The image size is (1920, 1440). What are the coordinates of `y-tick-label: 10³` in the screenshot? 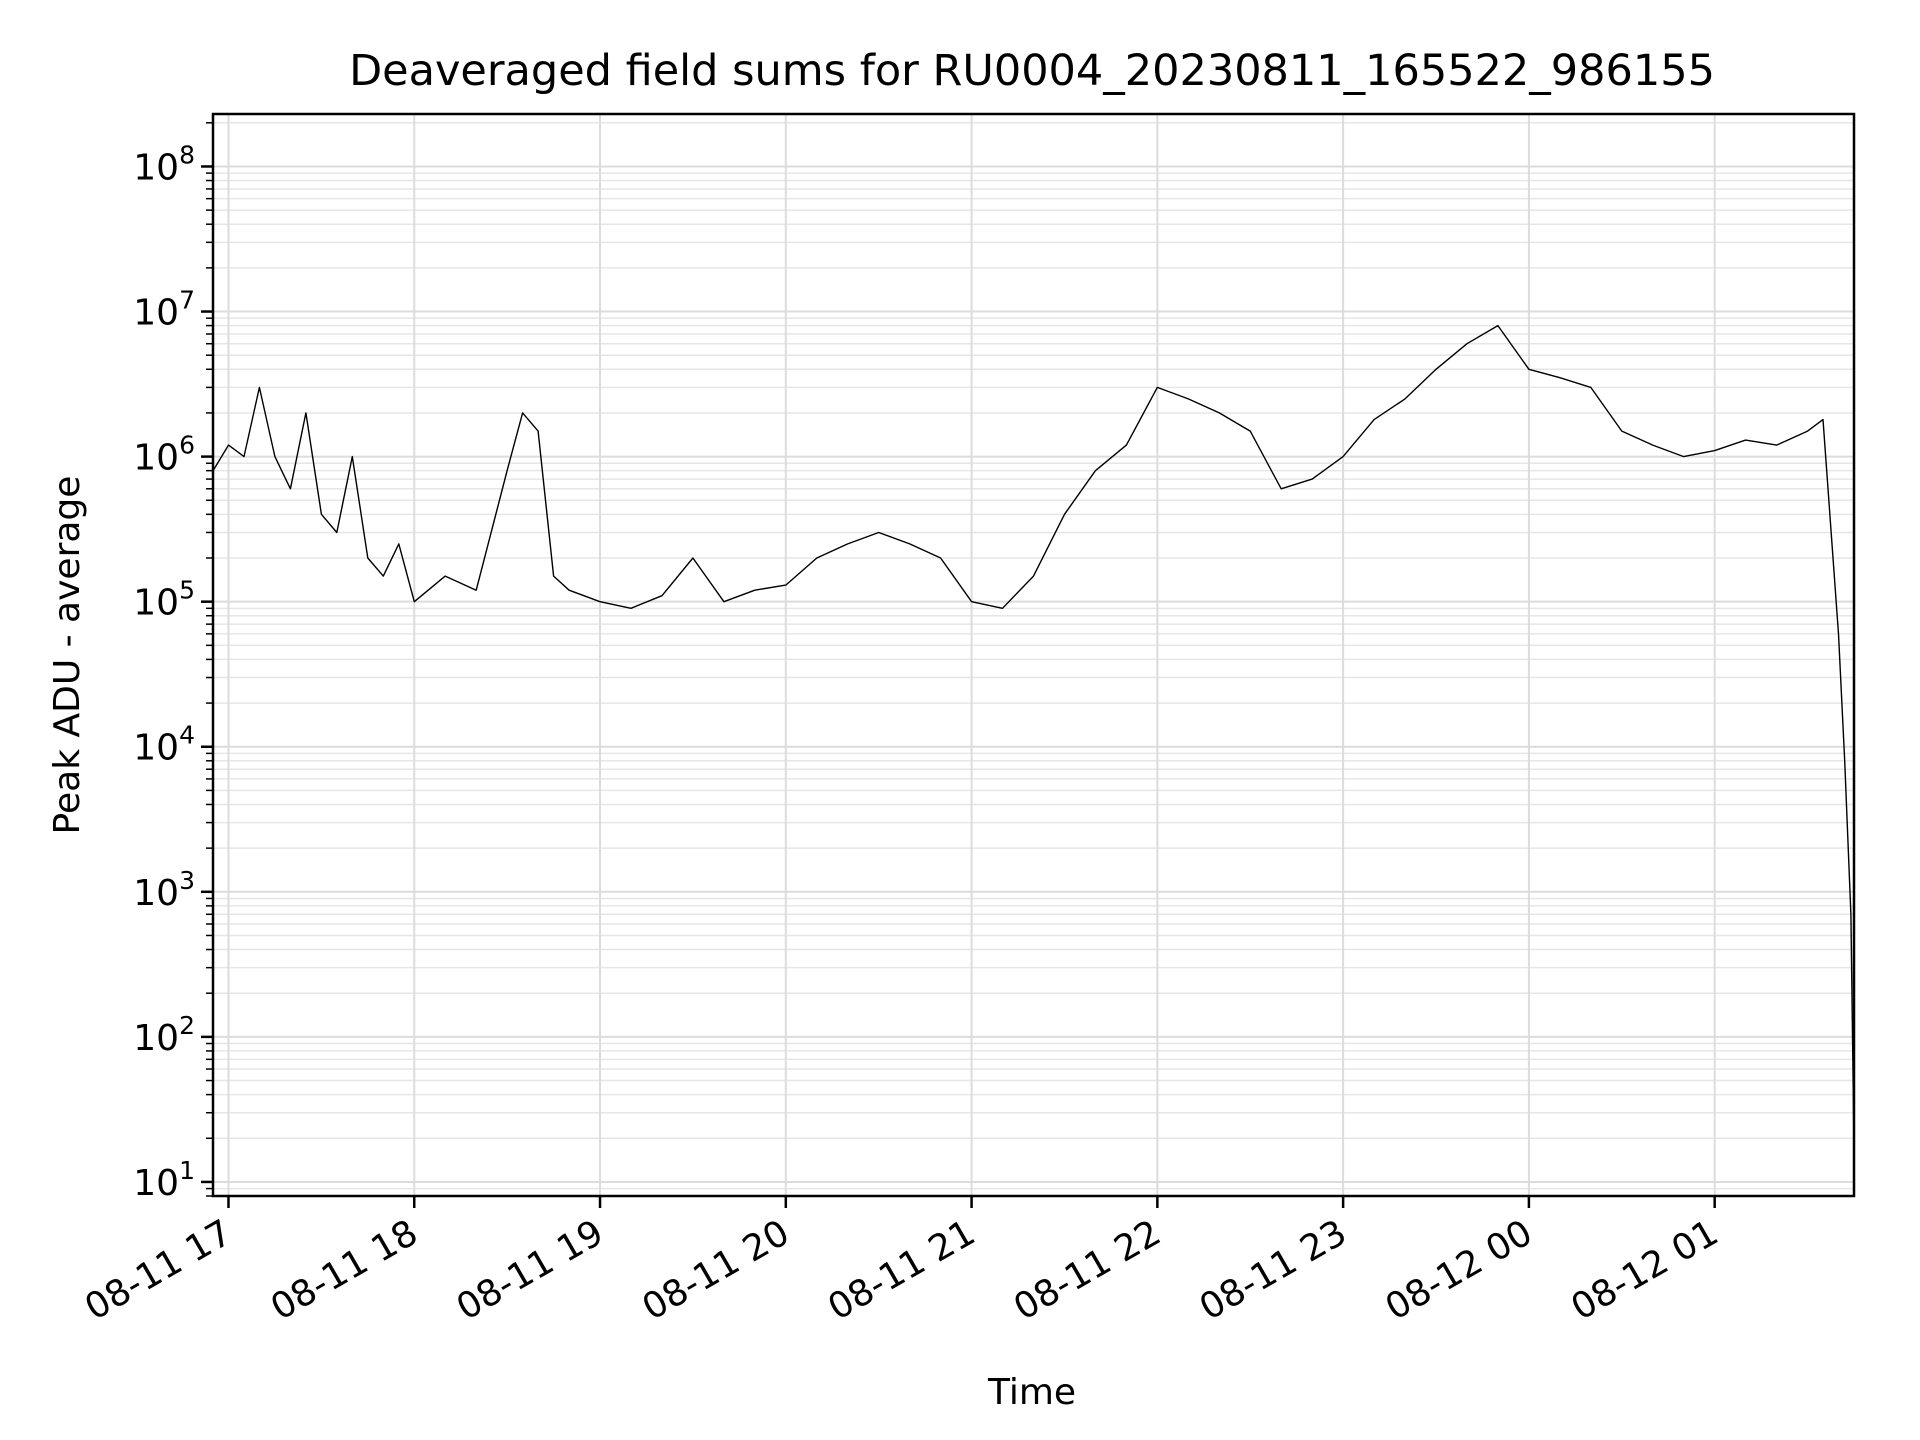 It's located at (164, 890).